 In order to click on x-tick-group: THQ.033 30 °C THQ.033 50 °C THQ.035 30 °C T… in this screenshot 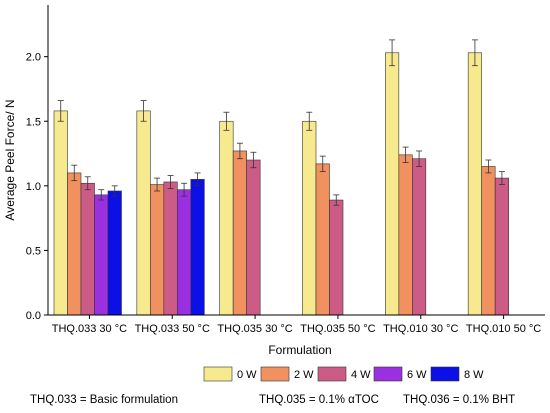, I will do `click(296, 325)`.